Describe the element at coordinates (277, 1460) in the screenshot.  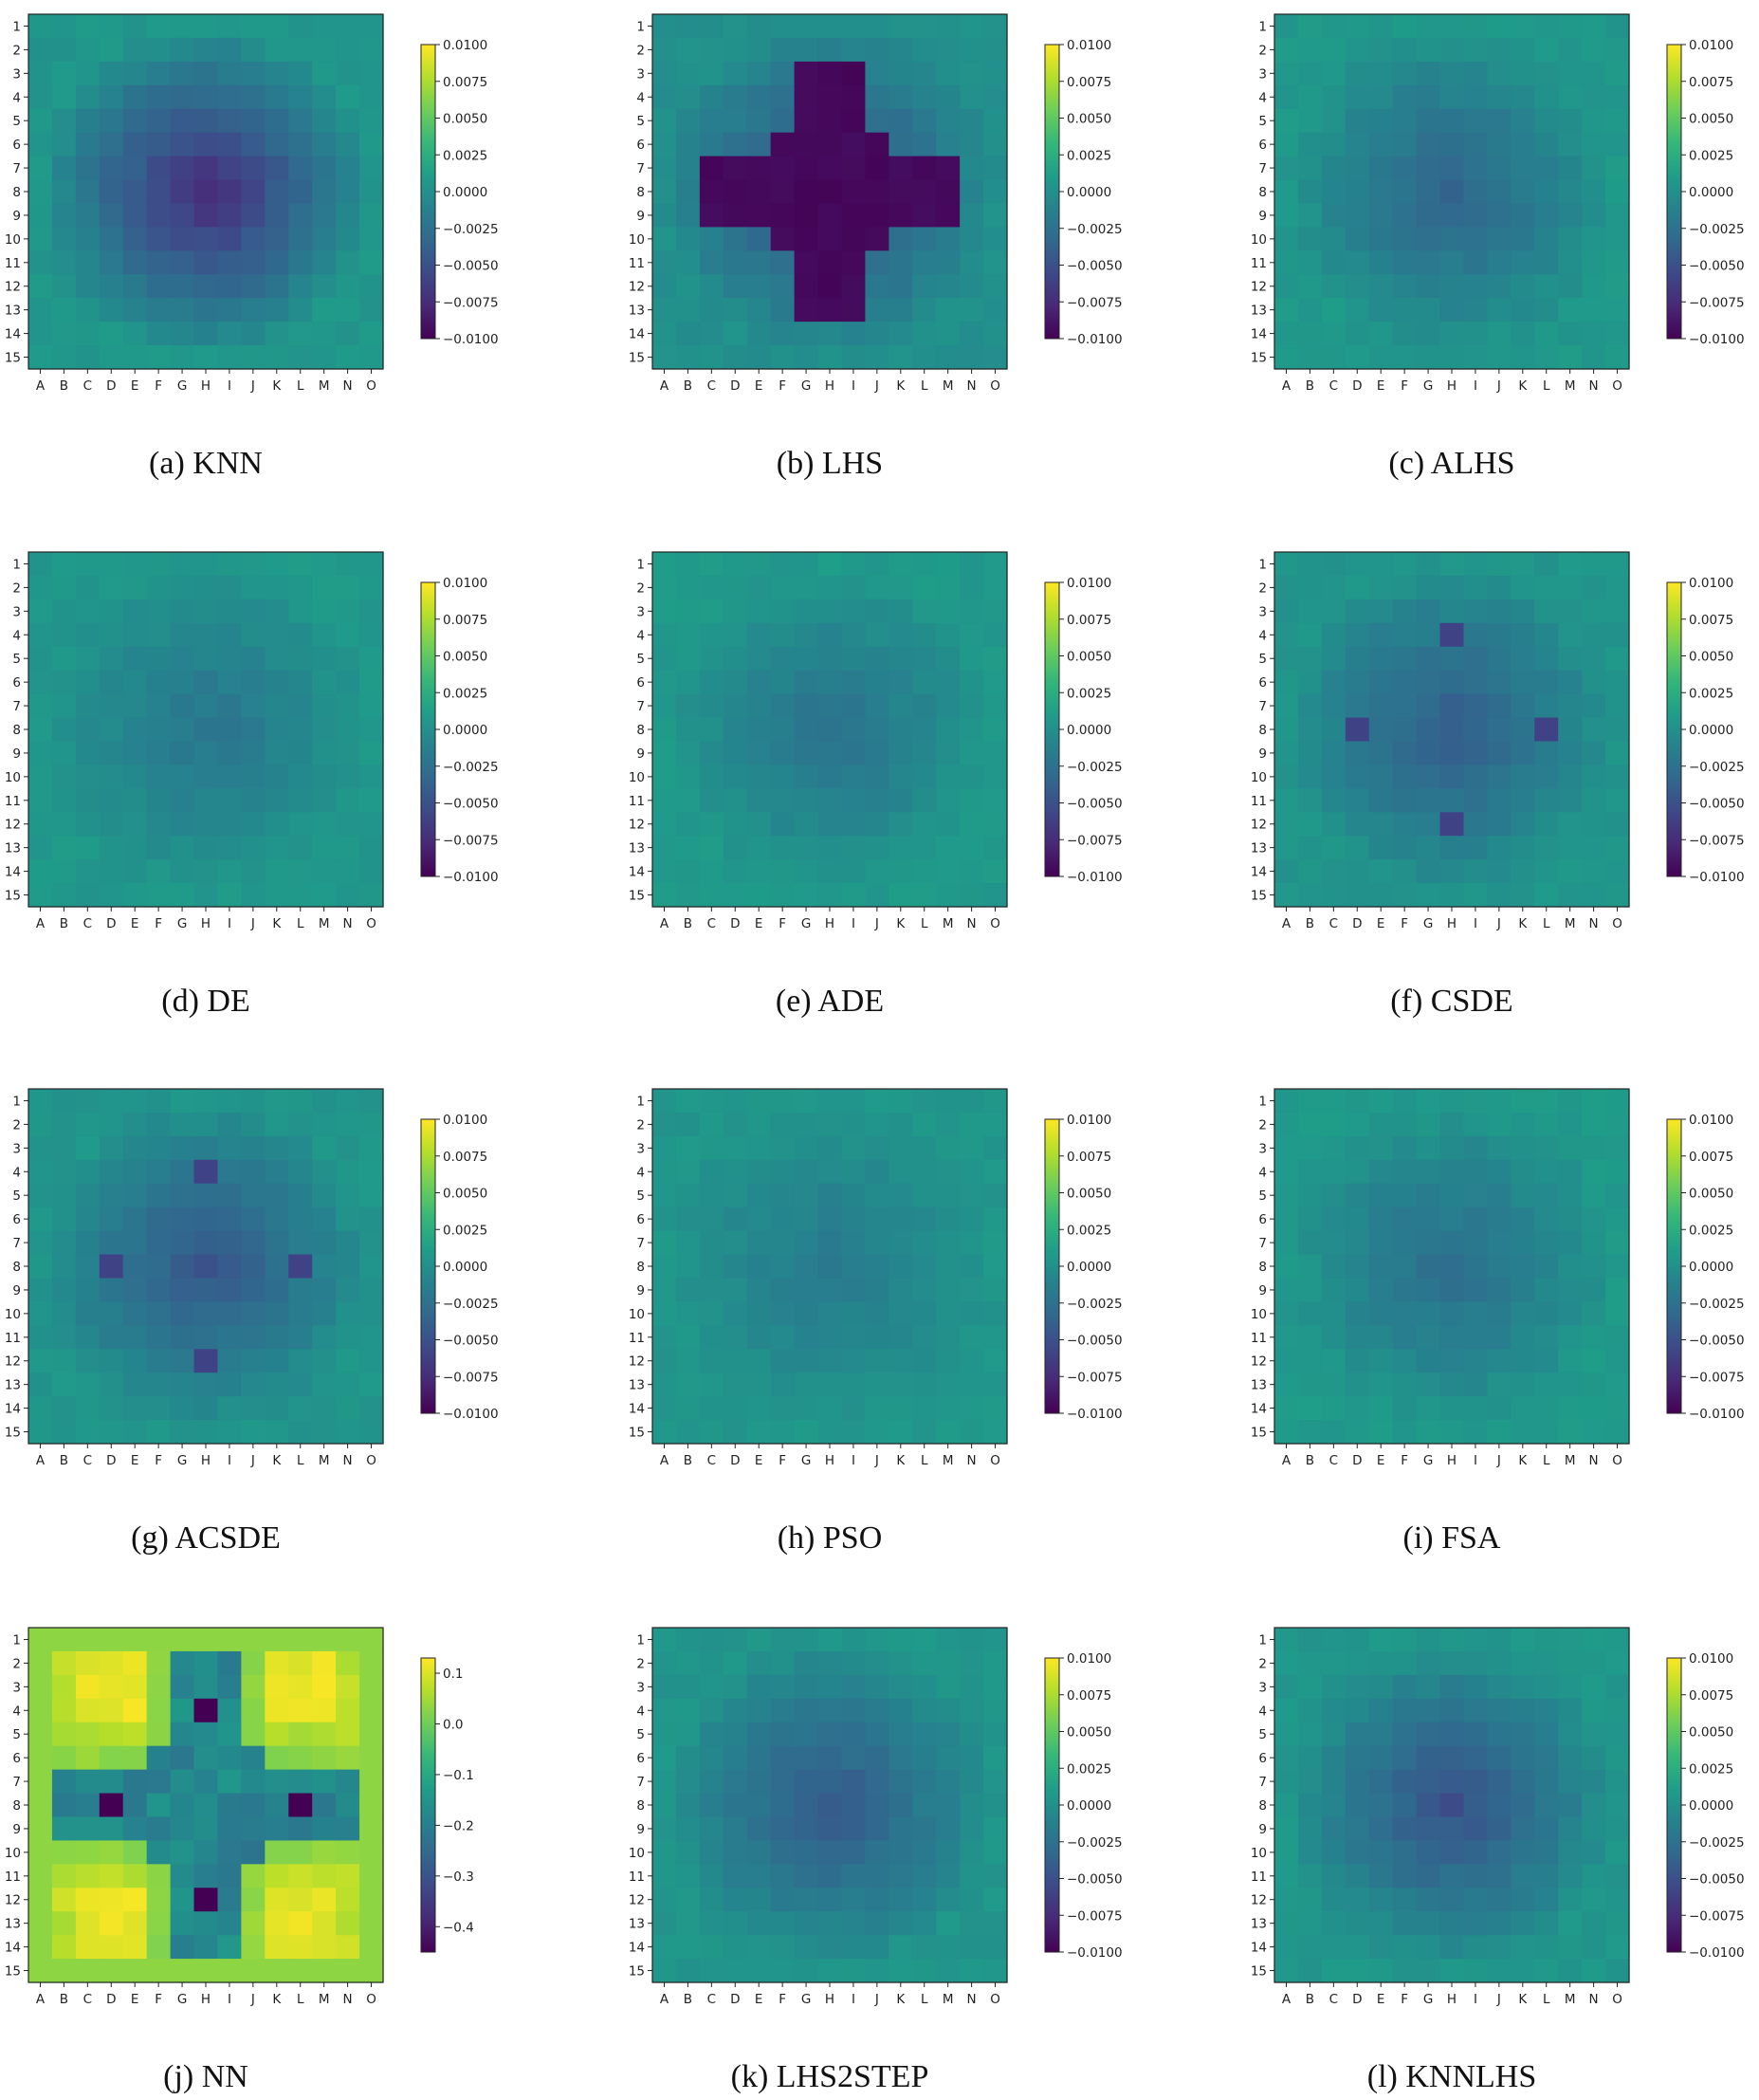
I see `x-tick-label: K` at that location.